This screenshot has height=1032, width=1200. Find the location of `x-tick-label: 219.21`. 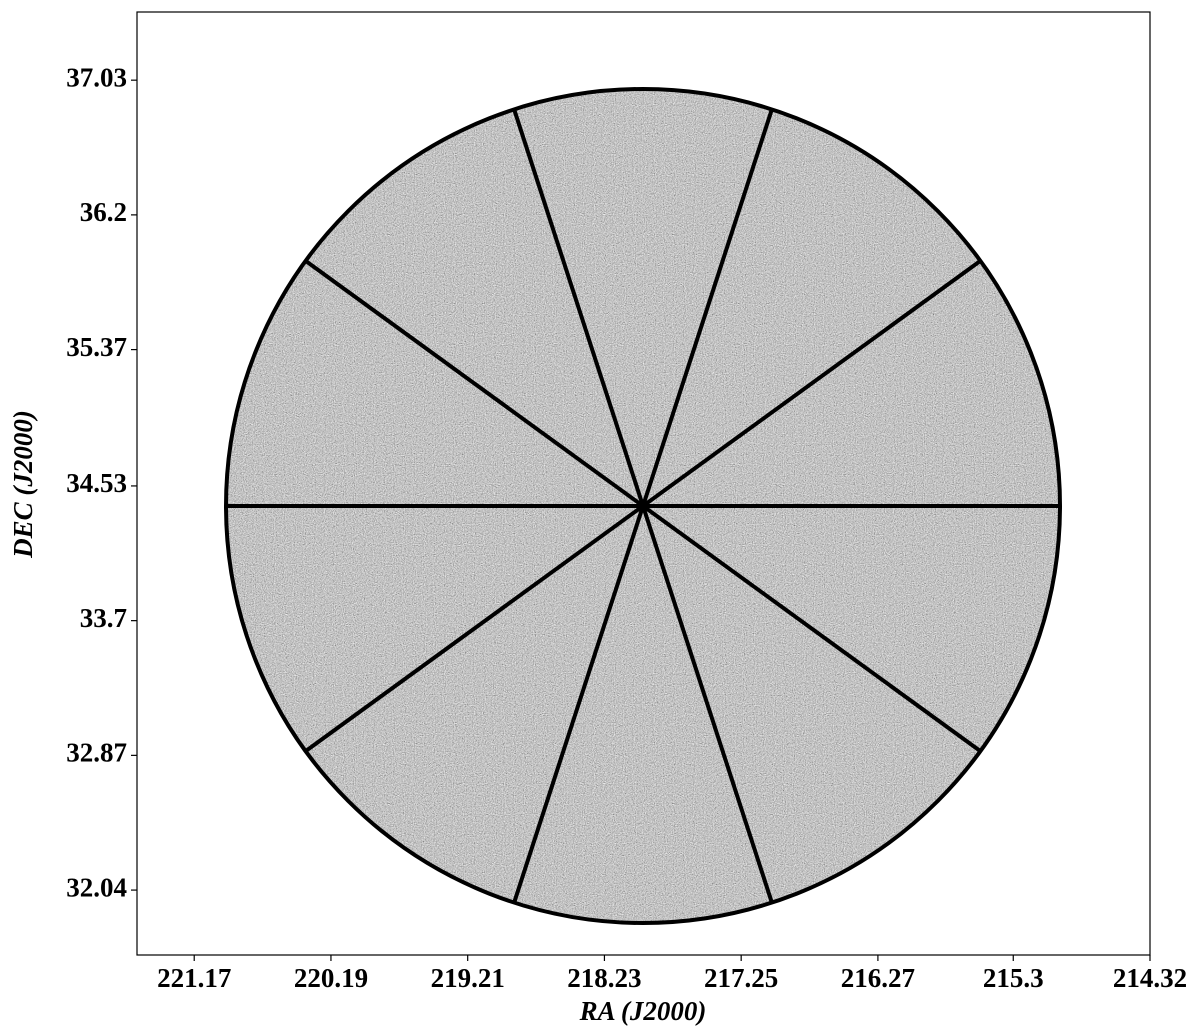

x-tick-label: 219.21 is located at coordinates (468, 978).